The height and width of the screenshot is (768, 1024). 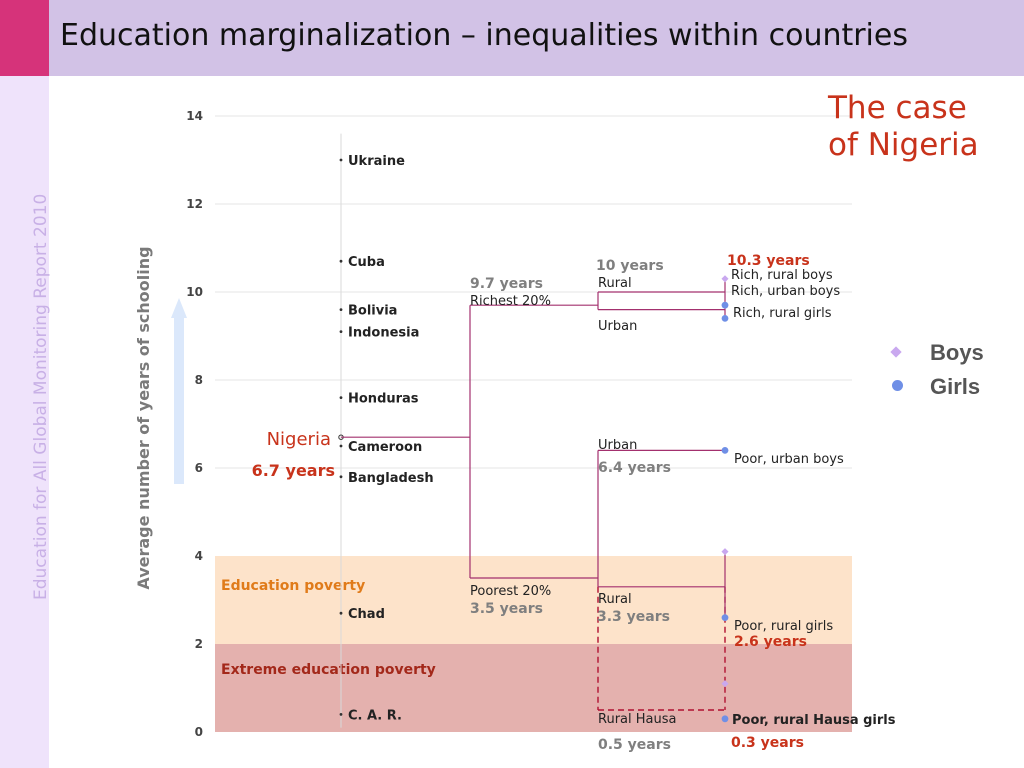 I want to click on case-title-line2: of Nigeria, so click(x=903, y=145).